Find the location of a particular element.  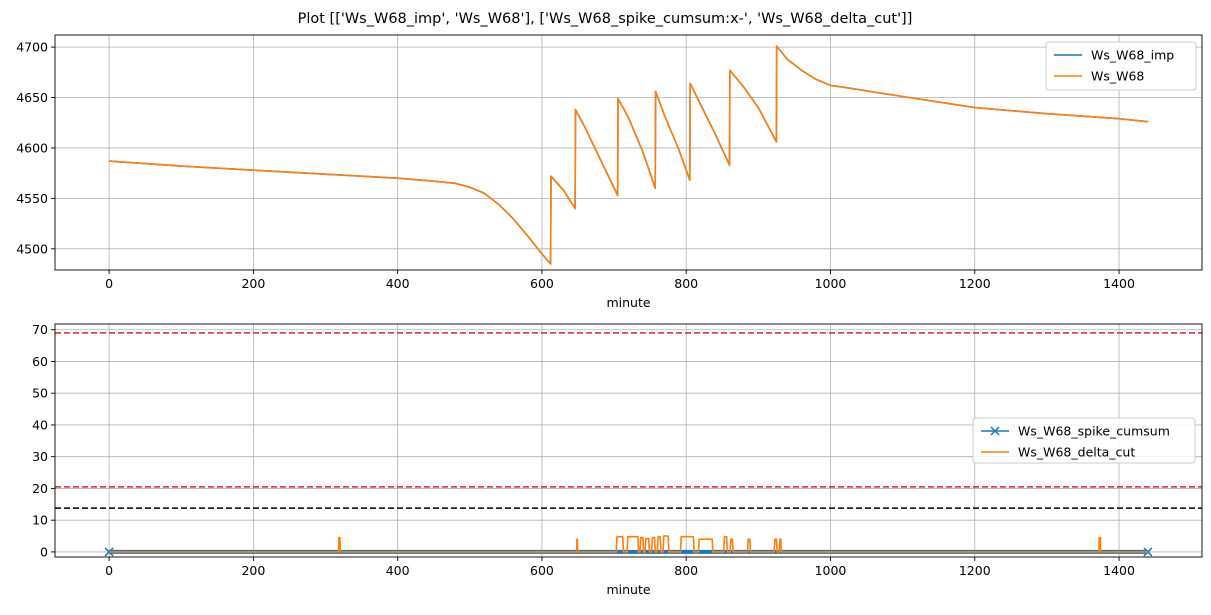

series-line-Ws_W68_delta_cut is located at coordinates (628, 544).